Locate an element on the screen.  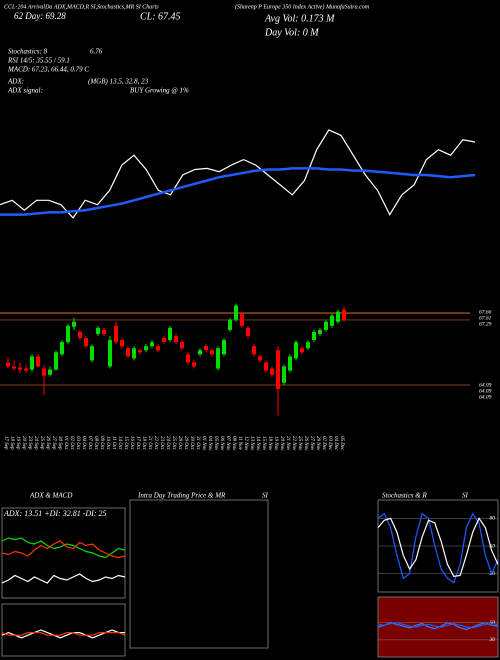
x-tick-label: 06 Nov is located at coordinates (221, 443).